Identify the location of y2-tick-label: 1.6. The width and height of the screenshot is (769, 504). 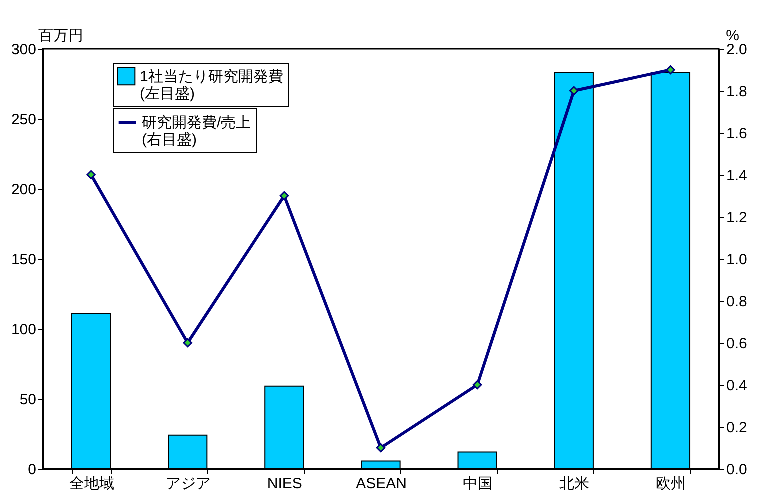
(737, 134).